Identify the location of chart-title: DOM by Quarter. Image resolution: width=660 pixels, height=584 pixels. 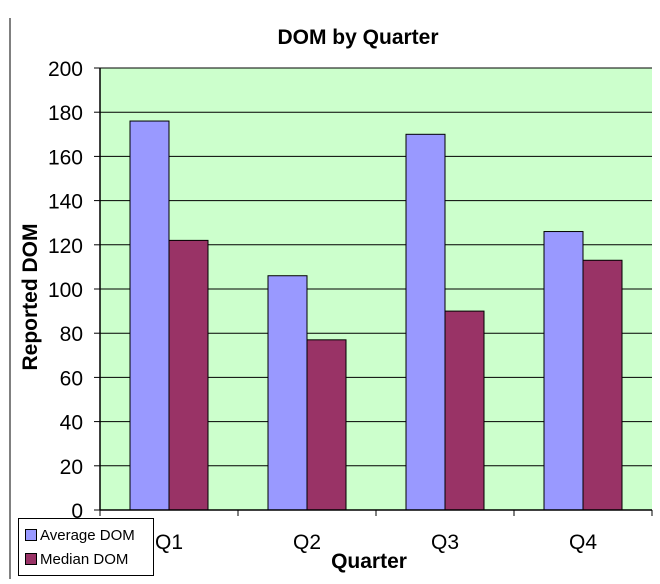
(357, 37).